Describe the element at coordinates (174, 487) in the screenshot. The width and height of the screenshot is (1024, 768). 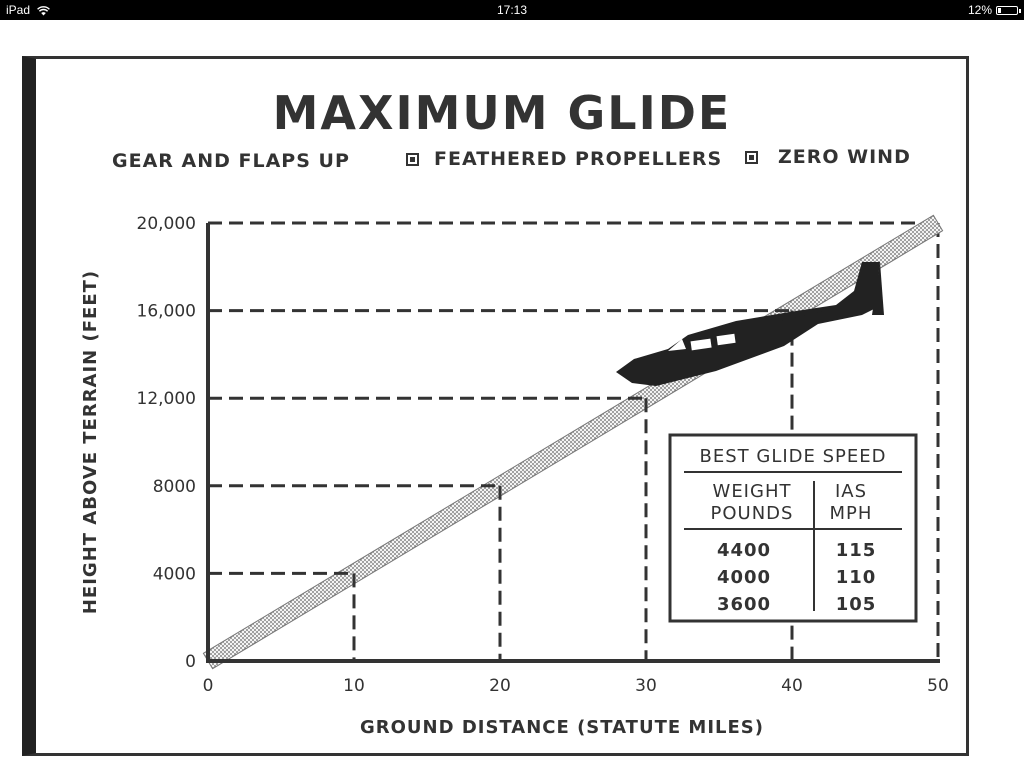
I see `y-tick-label: 8000` at that location.